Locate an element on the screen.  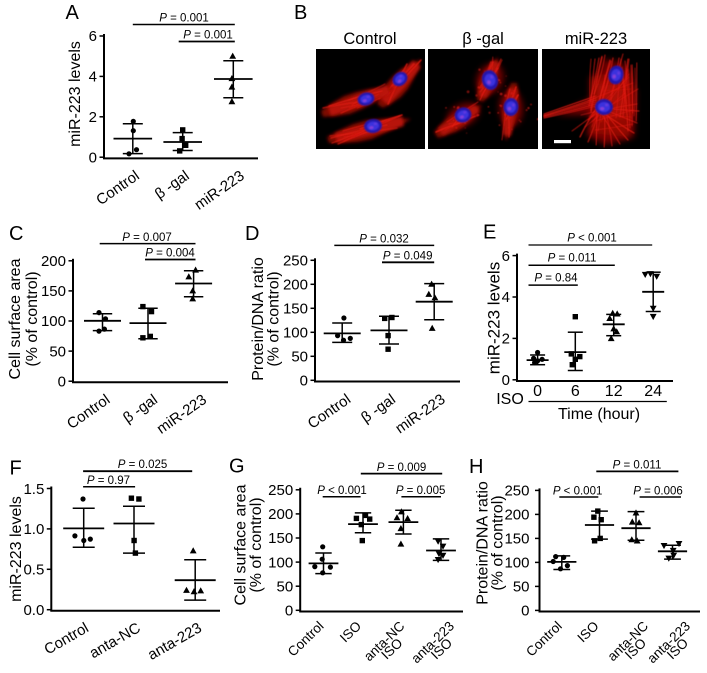
svg-text: A is located at coordinates (73, 13).